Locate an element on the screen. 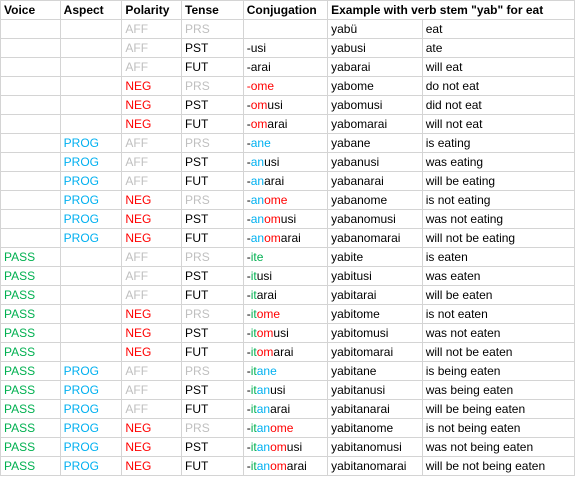 The image size is (575, 479). header-tense: Tense is located at coordinates (212, 10).